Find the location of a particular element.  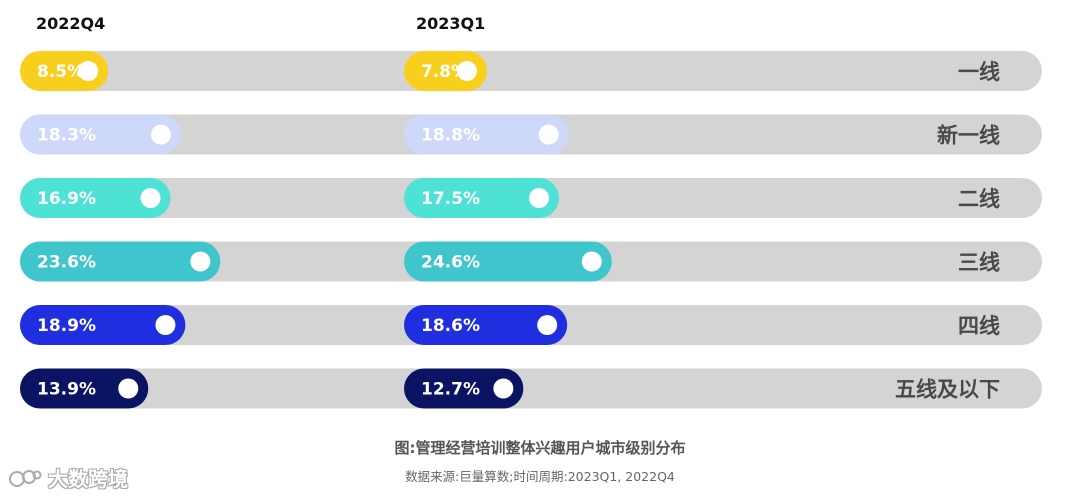

category-label: 新一线 is located at coordinates (968, 136).